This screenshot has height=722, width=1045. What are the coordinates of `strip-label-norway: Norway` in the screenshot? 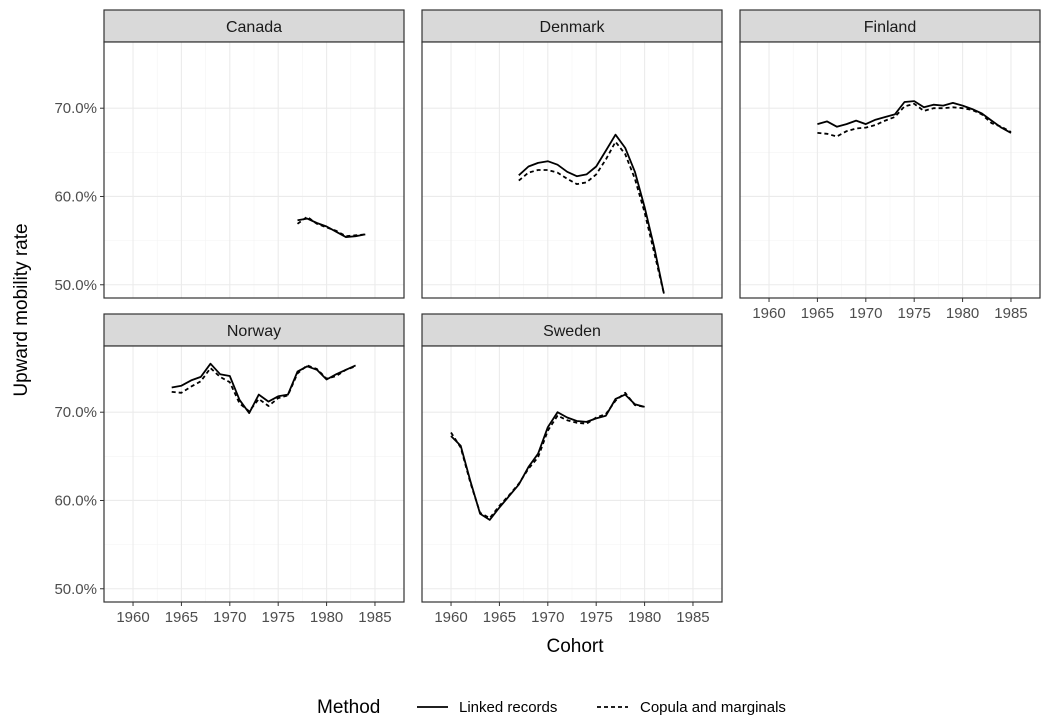 It's located at (254, 331).